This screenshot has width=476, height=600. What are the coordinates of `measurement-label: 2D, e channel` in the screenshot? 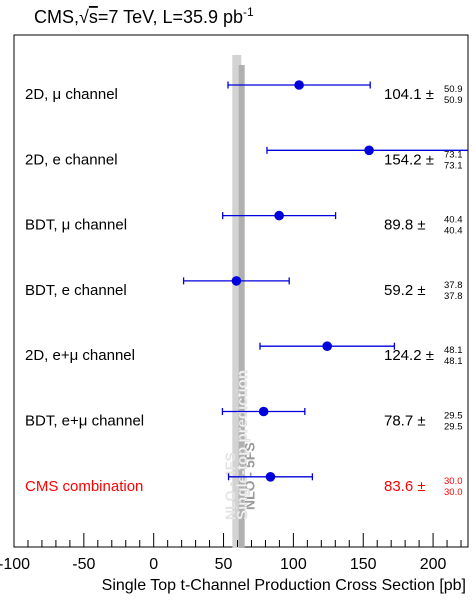 It's located at (71, 159).